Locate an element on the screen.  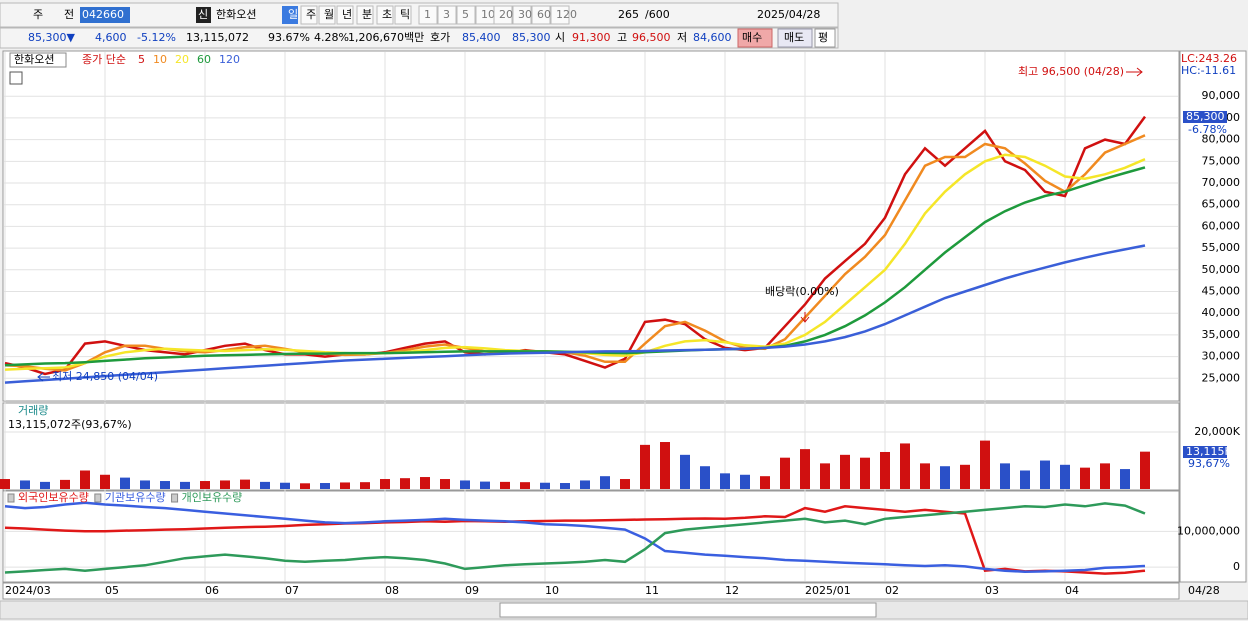
y-tick-label: 90,000 is located at coordinates (1221, 95).